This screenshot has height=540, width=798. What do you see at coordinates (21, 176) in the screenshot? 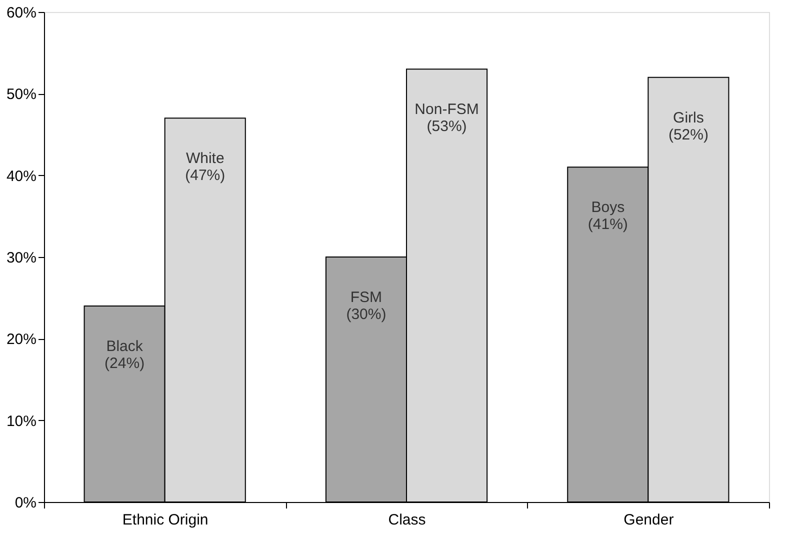
I see `y-tick-label: 40%` at bounding box center [21, 176].